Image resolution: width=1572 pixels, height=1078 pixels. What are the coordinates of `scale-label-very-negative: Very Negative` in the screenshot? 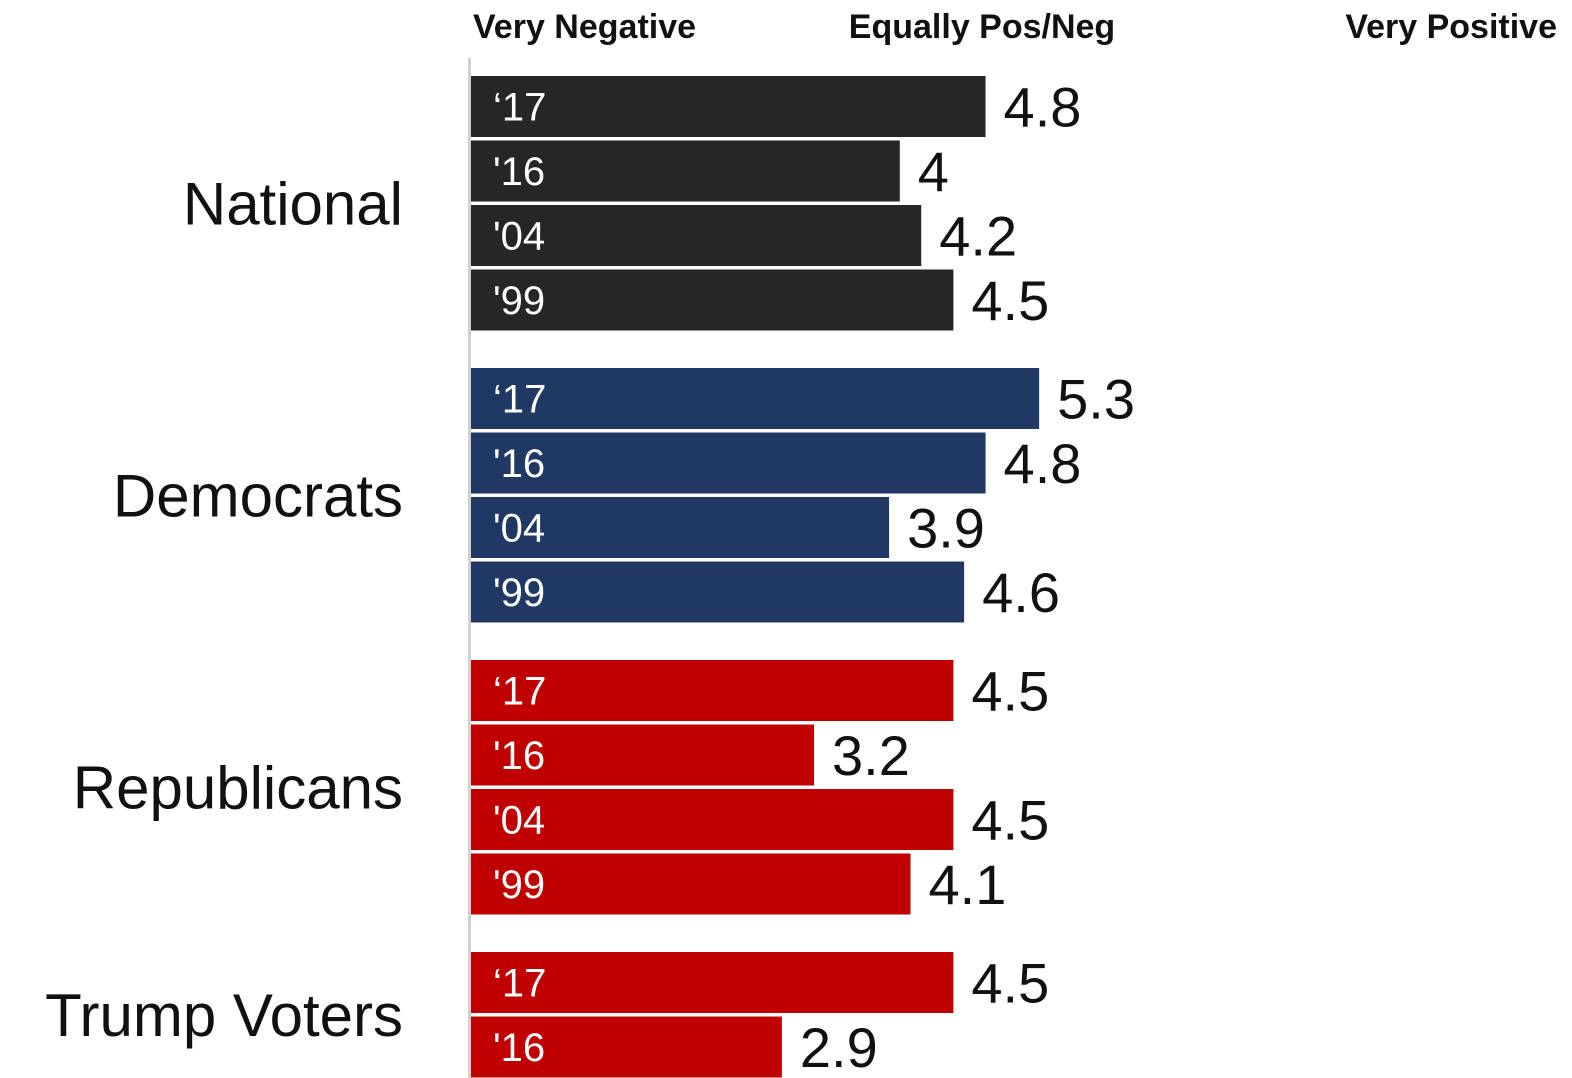 It's located at (584, 27).